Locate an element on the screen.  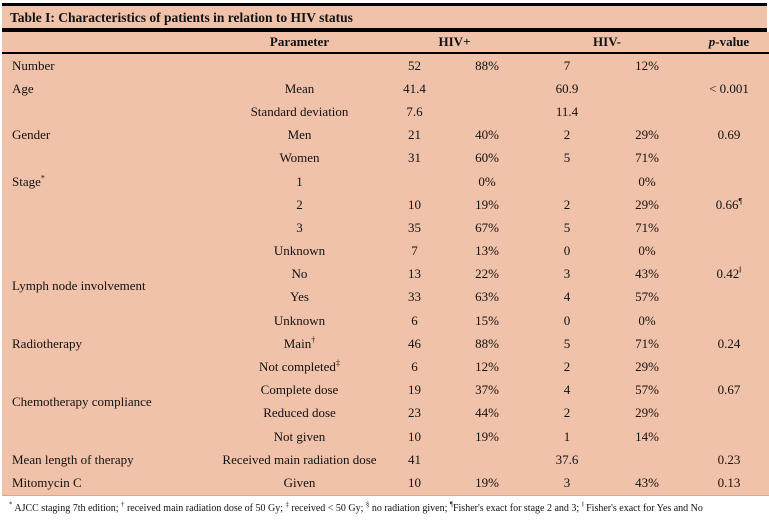
hiv-pos-pct-cell: 44% is located at coordinates (487, 413).